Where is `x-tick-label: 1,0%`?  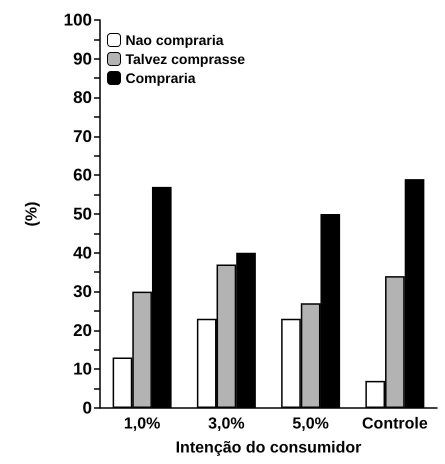 x-tick-label: 1,0% is located at coordinates (142, 424).